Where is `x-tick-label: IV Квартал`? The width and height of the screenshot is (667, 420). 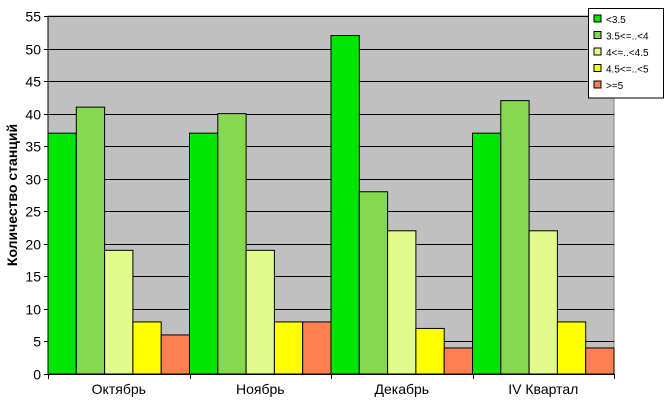
x-tick-label: IV Квартал is located at coordinates (543, 389).